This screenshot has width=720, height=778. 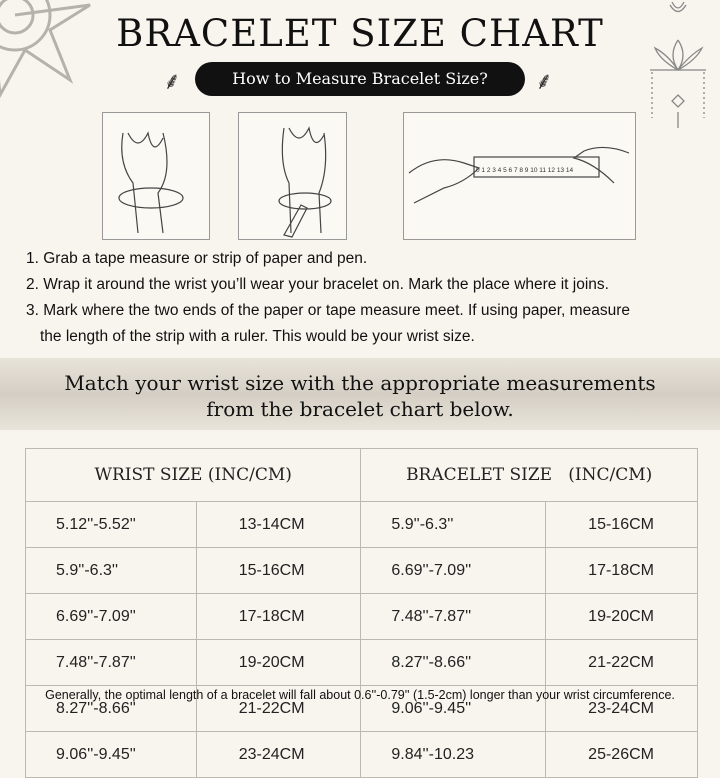 I want to click on bracelet-cm-cell: 19-20CM, so click(x=621, y=616).